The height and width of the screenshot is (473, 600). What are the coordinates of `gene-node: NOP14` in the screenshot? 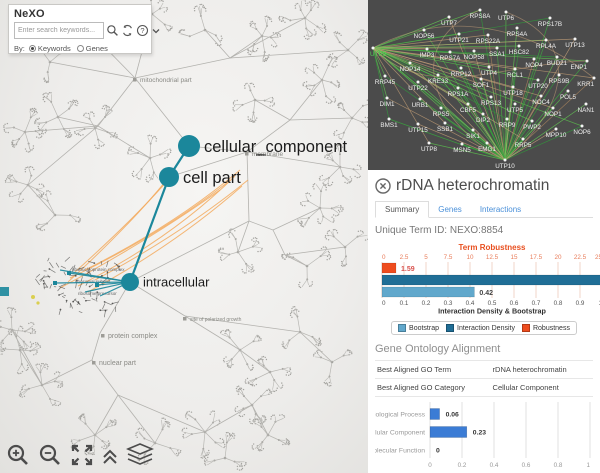 It's located at (410, 67).